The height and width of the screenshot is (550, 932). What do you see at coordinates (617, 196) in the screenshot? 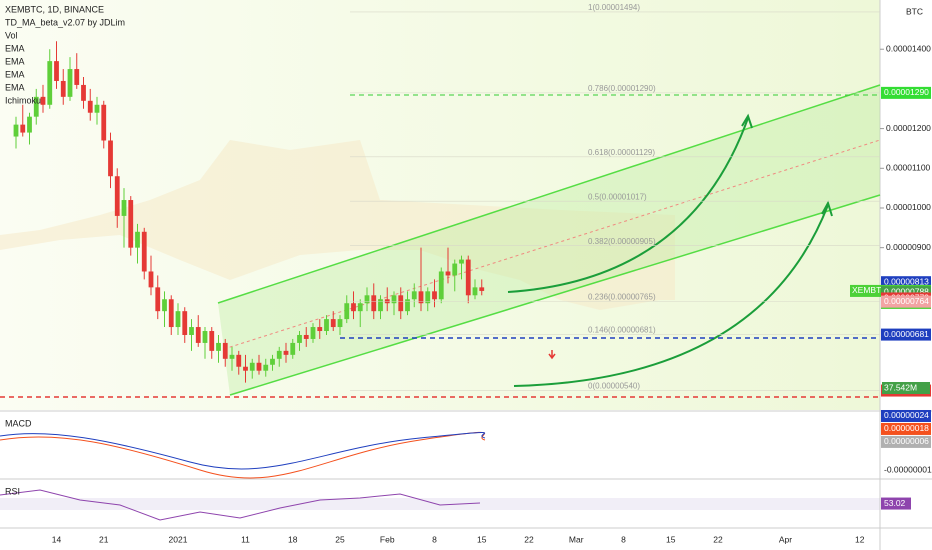
I see `fib-label: 0.5(0.00001017)` at bounding box center [617, 196].